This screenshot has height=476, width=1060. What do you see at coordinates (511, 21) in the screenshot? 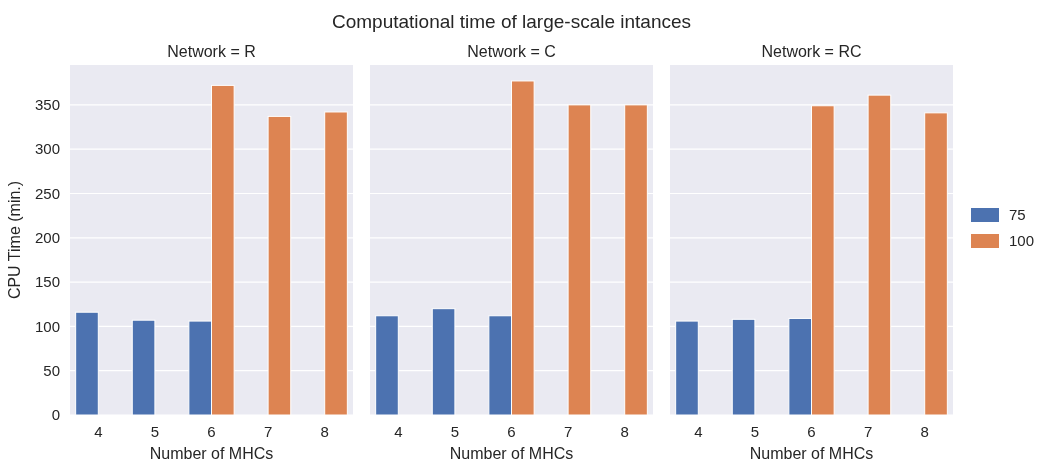
I see `chart-title: Computational time of large-scale intances` at bounding box center [511, 21].